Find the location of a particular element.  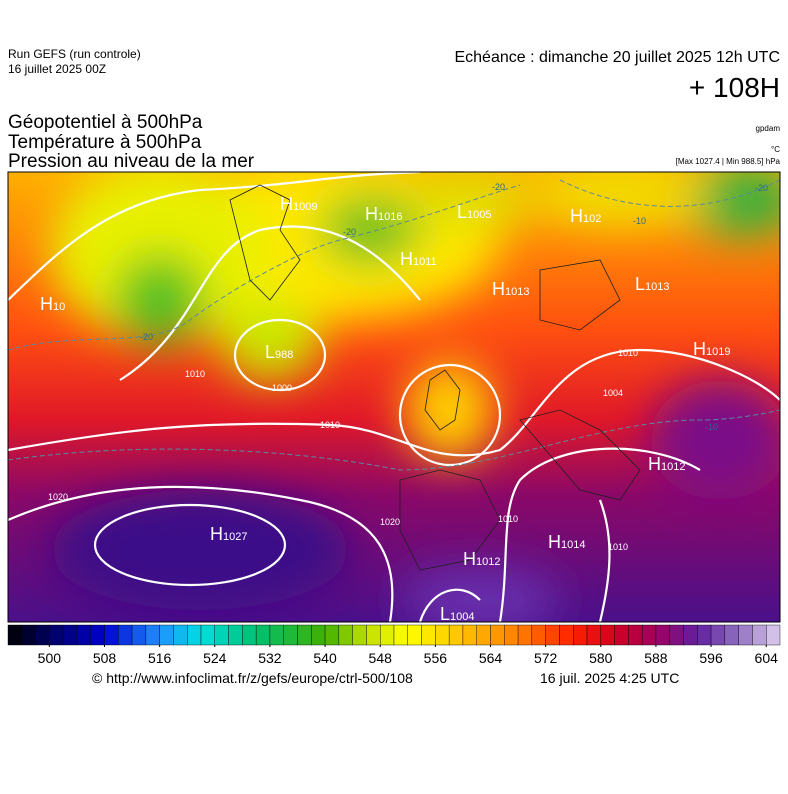

colorbar-tick-label: 556 is located at coordinates (436, 658).